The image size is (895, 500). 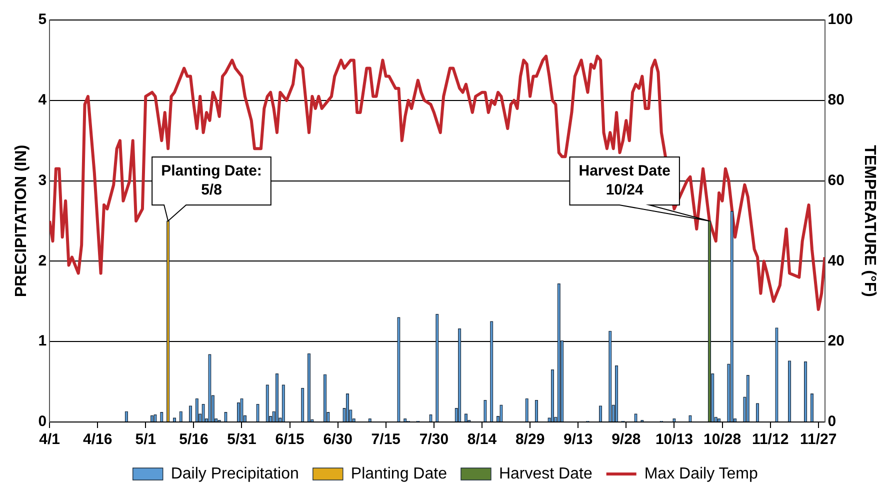 I want to click on x-tick-label: 5/31, so click(x=241, y=439).